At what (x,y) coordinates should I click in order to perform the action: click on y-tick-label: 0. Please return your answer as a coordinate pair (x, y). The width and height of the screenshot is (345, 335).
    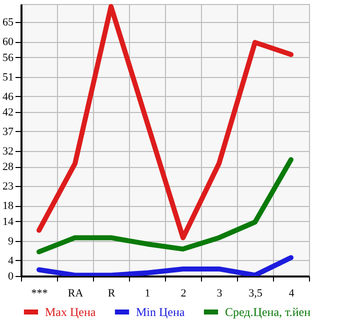
    Looking at the image, I should click on (11, 276).